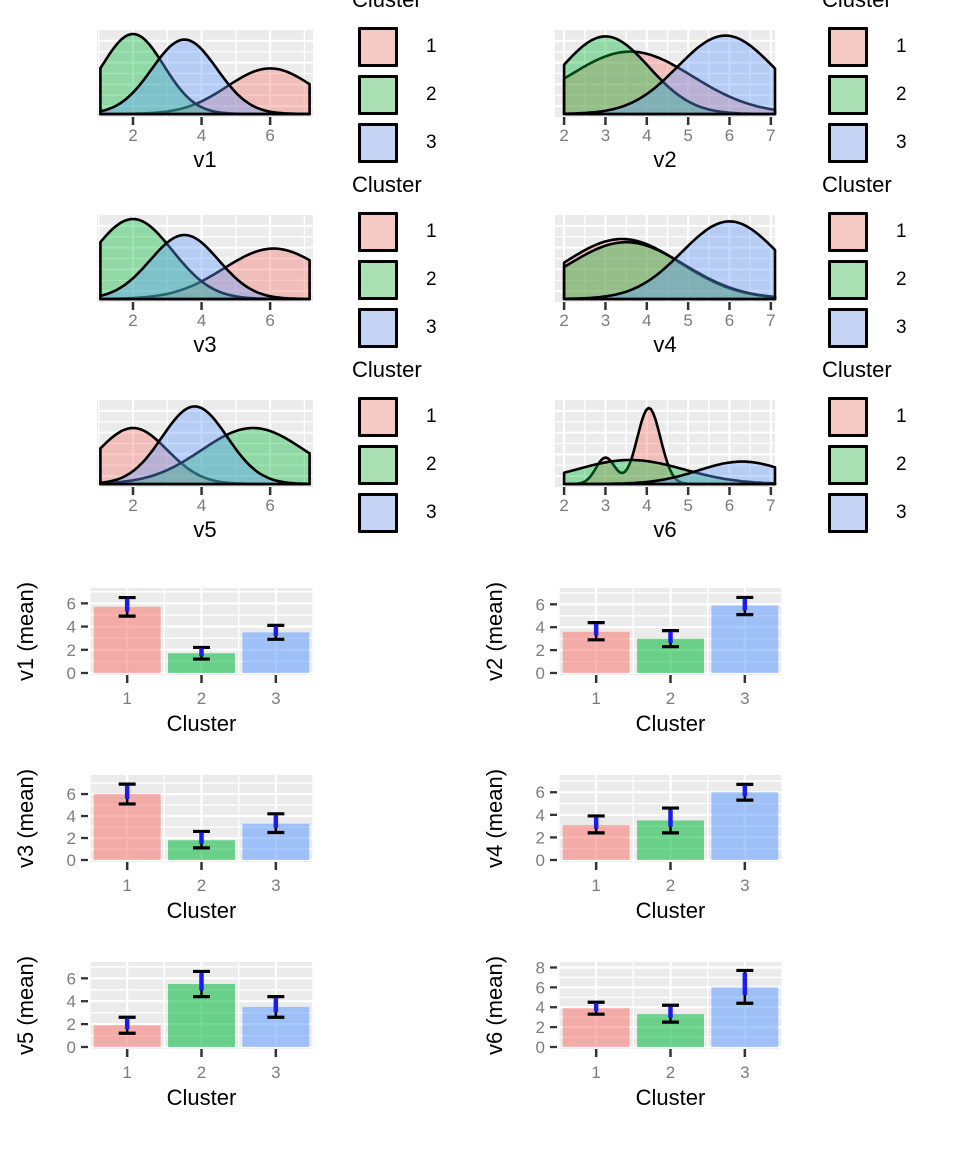  I want to click on bar-plot-v1_mean: 0 2 4 6 v1 (mean) 1 2 3 Cluster, so click(163, 659).